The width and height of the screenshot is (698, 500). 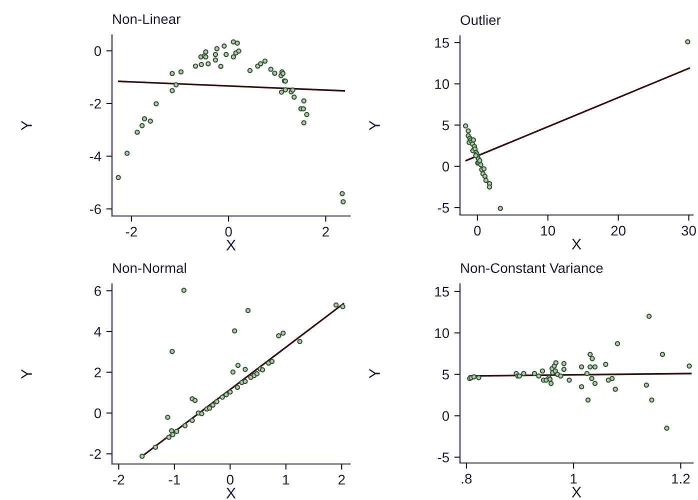 What do you see at coordinates (95, 209) in the screenshot?
I see `y-tick-label: -6` at bounding box center [95, 209].